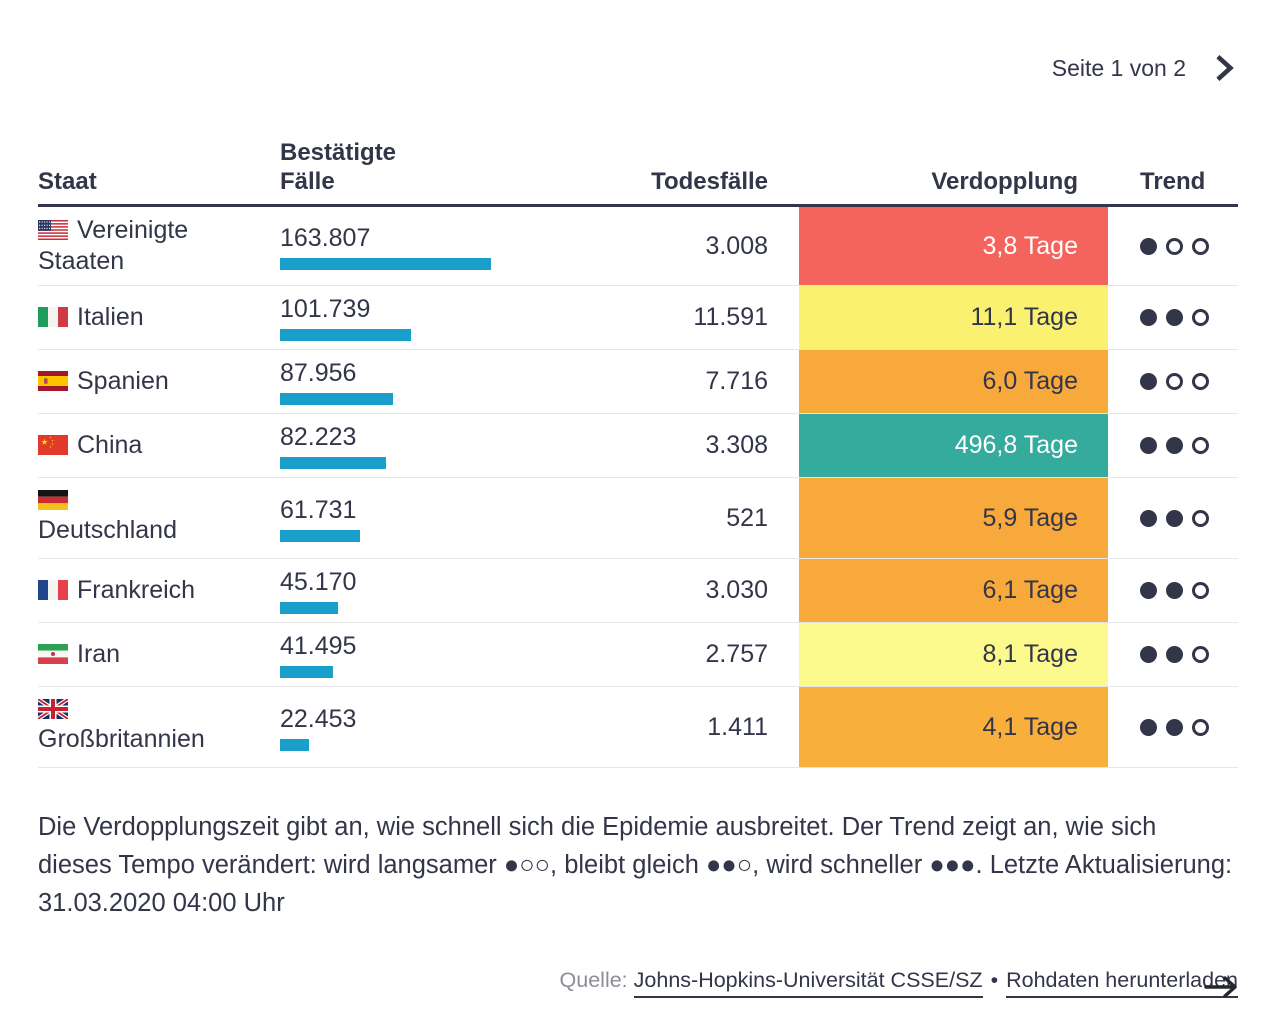 This screenshot has width=1276, height=1018. I want to click on cases-value: 45.170, so click(318, 582).